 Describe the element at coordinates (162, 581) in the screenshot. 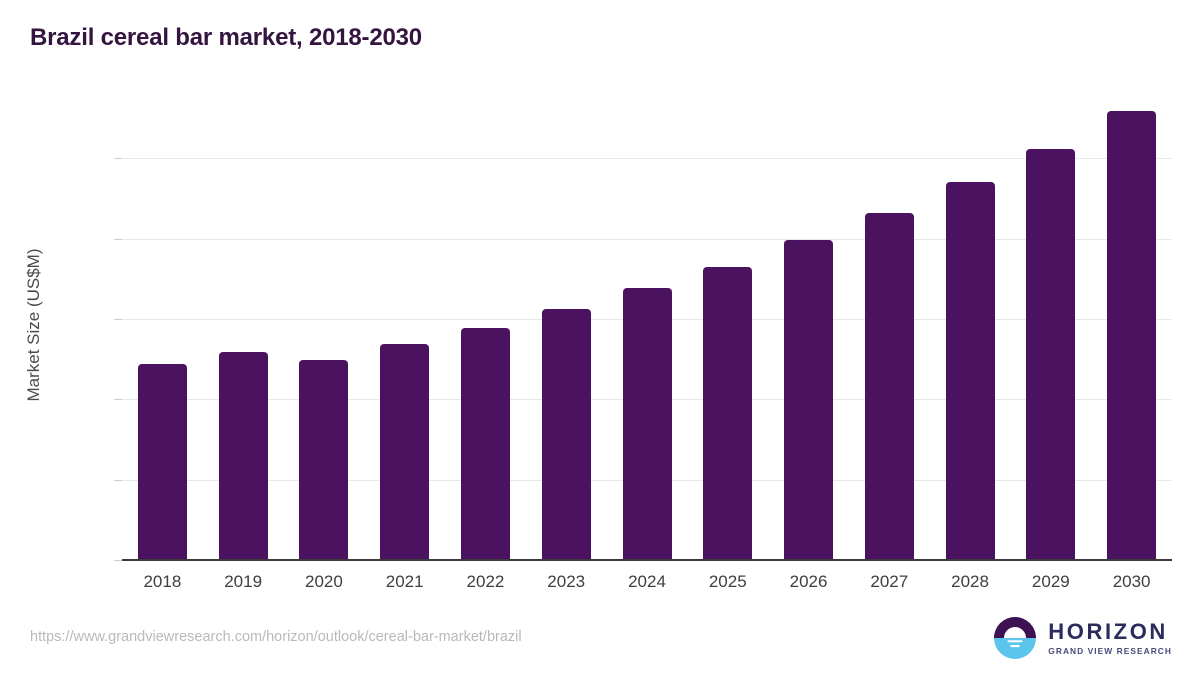

I see `x-tick-label: 2018` at that location.